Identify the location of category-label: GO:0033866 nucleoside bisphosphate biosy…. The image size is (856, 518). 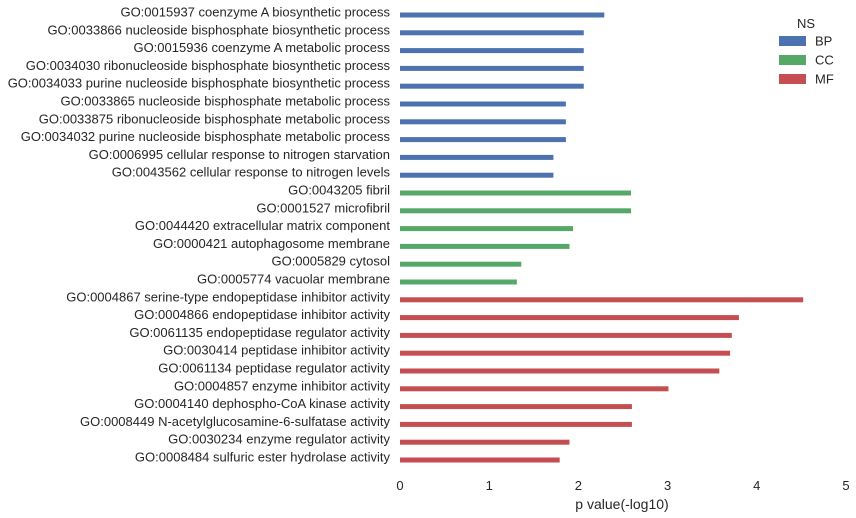
(218, 29).